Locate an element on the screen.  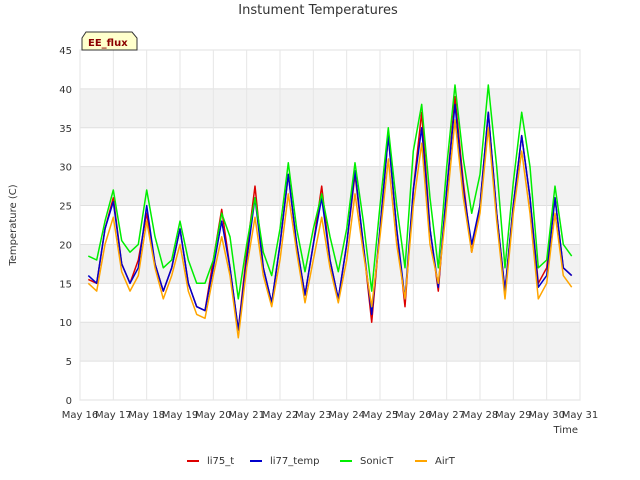
legend-label: li77_temp is located at coordinates (294, 461).